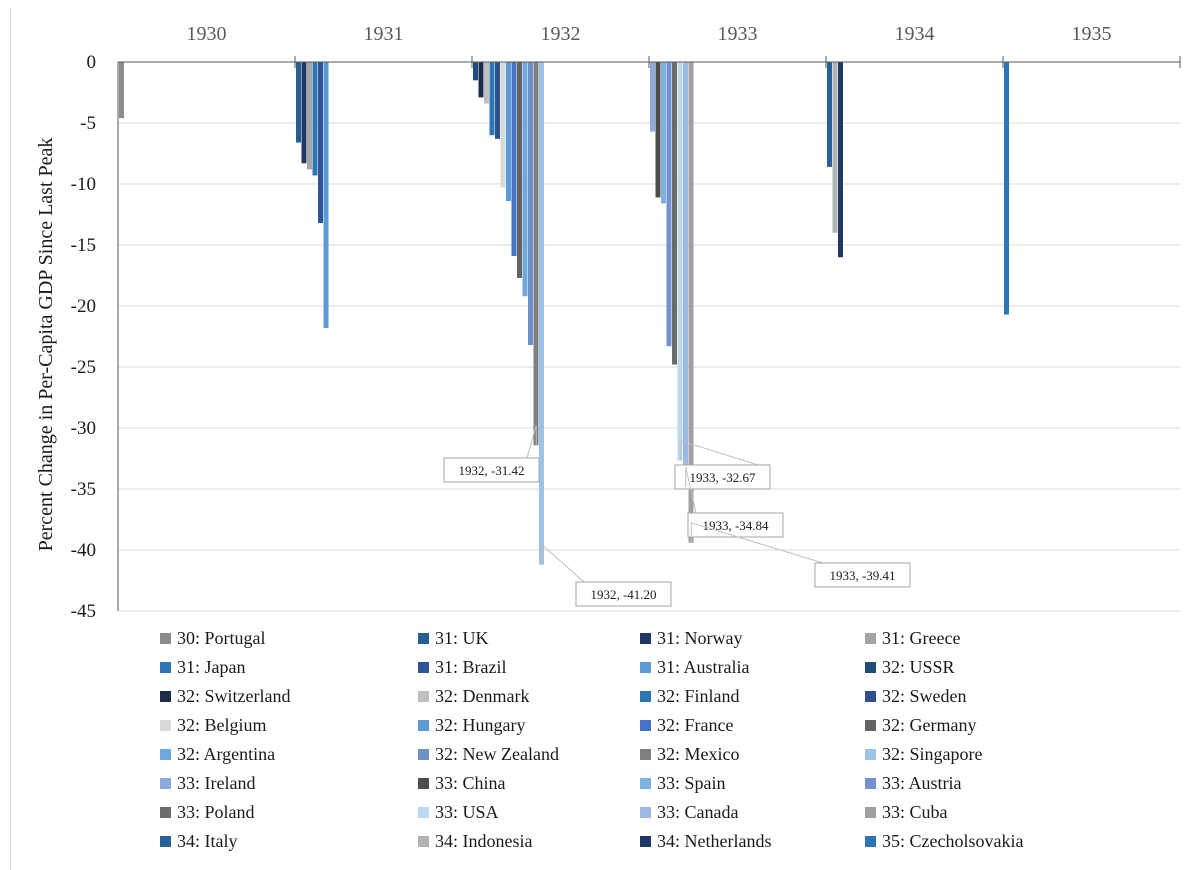 The image size is (1189, 870). I want to click on y-tick-label: -45, so click(83, 611).